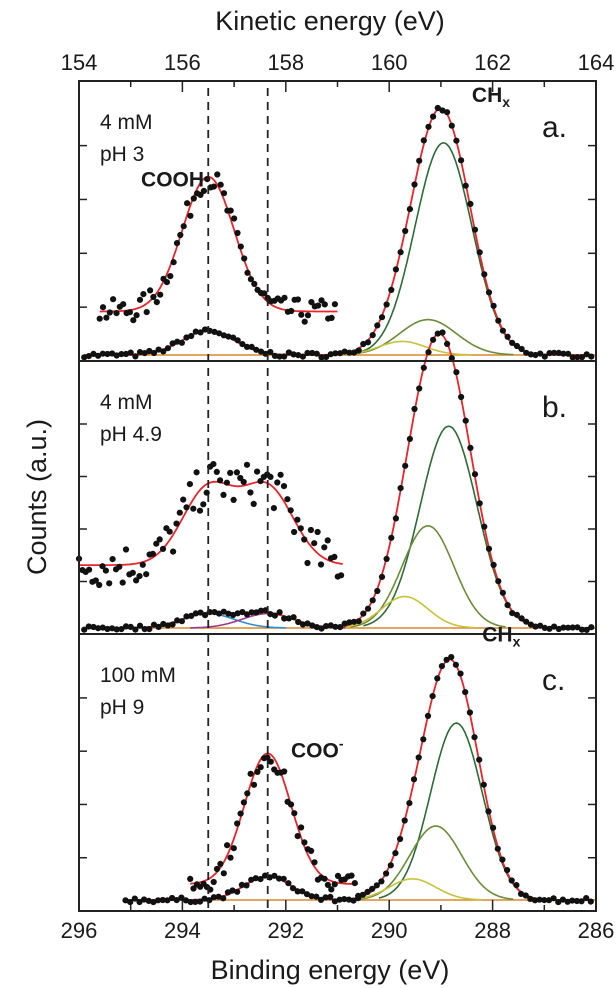 The image size is (616, 988). What do you see at coordinates (37, 497) in the screenshot?
I see `y-axis-title: Counts (a.u.)` at bounding box center [37, 497].